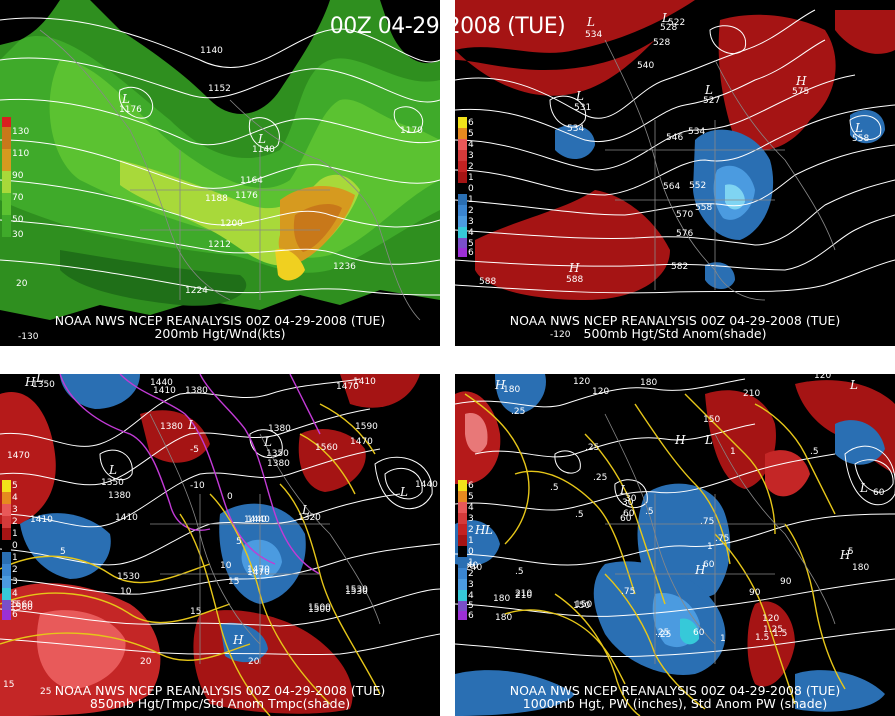 The width and height of the screenshot is (895, 716). I want to click on contour-label: 570, so click(684, 215).